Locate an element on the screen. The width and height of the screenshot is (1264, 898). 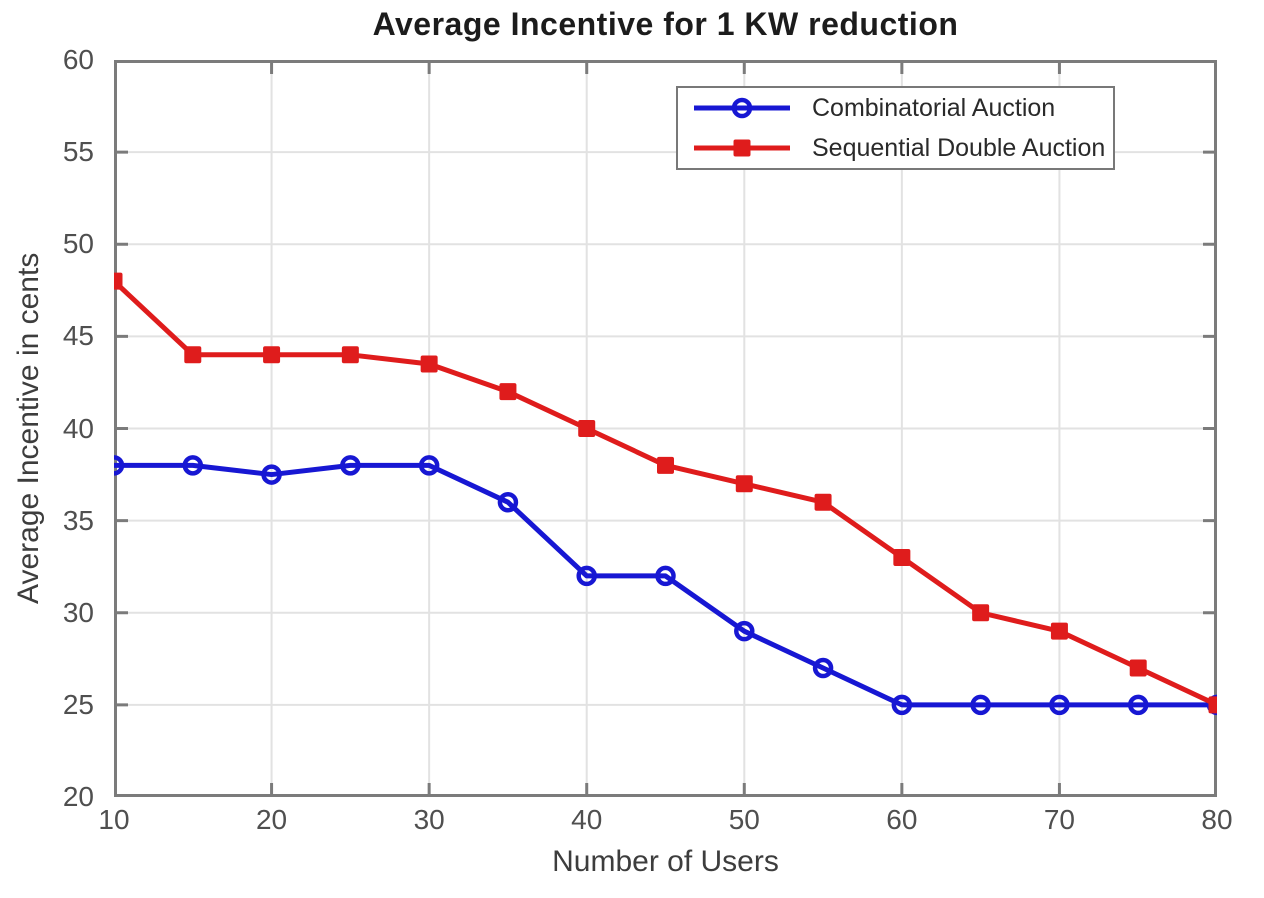
x-tick-label: 50 is located at coordinates (744, 819).